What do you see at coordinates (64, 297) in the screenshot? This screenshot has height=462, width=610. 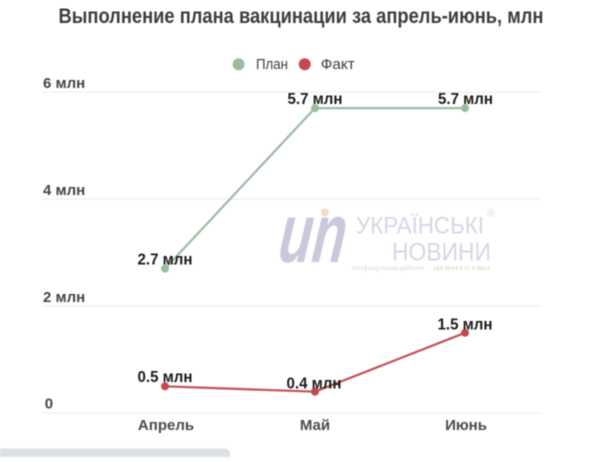 I see `svg-text: 2 млн` at bounding box center [64, 297].